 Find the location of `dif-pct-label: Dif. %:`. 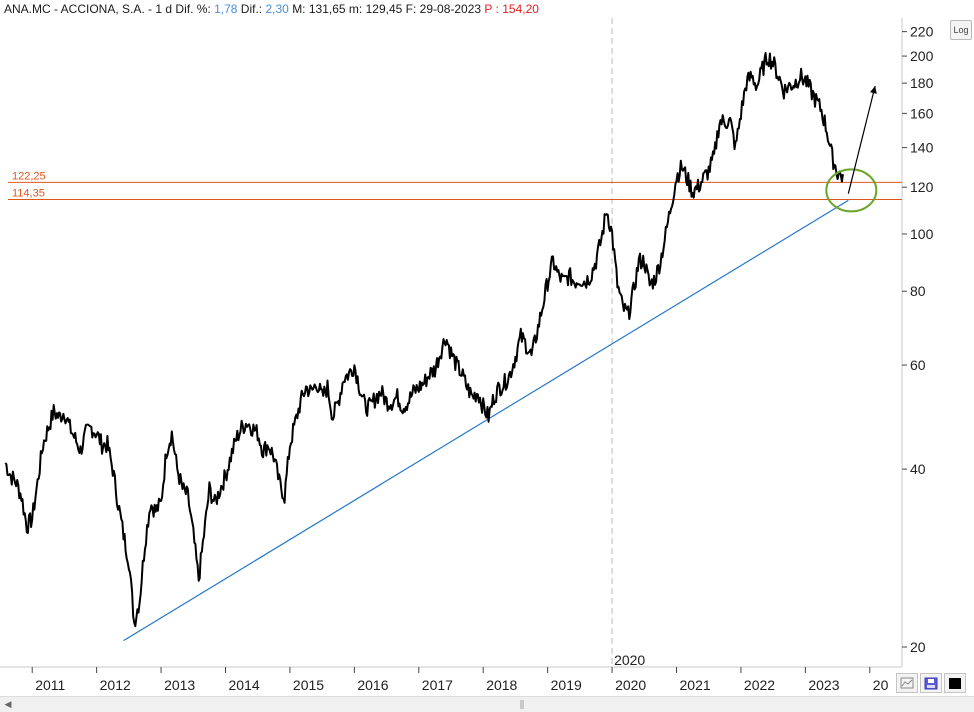

dif-pct-label: Dif. %: is located at coordinates (193, 9).